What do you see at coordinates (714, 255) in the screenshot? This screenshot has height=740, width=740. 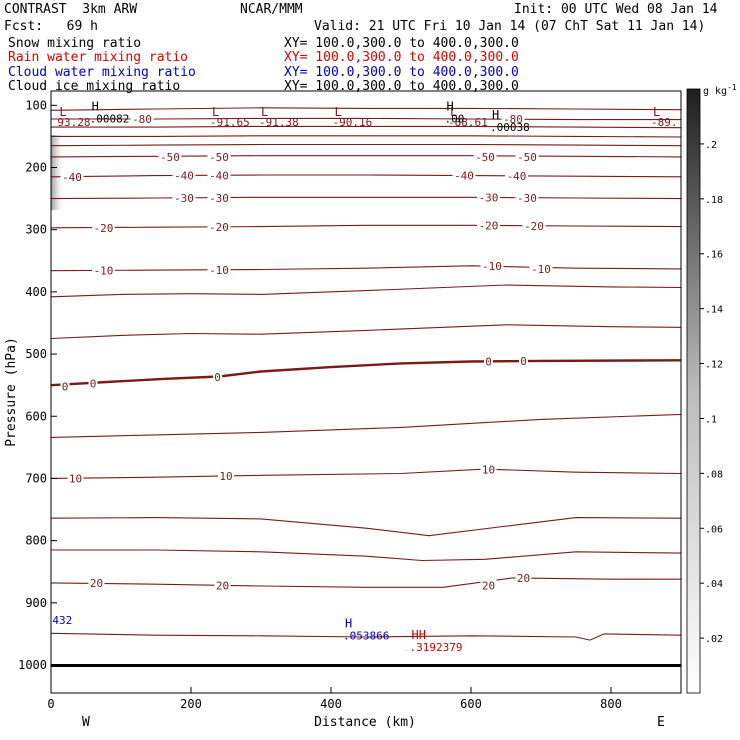 I see `colorbar-tick-label: .16` at bounding box center [714, 255].